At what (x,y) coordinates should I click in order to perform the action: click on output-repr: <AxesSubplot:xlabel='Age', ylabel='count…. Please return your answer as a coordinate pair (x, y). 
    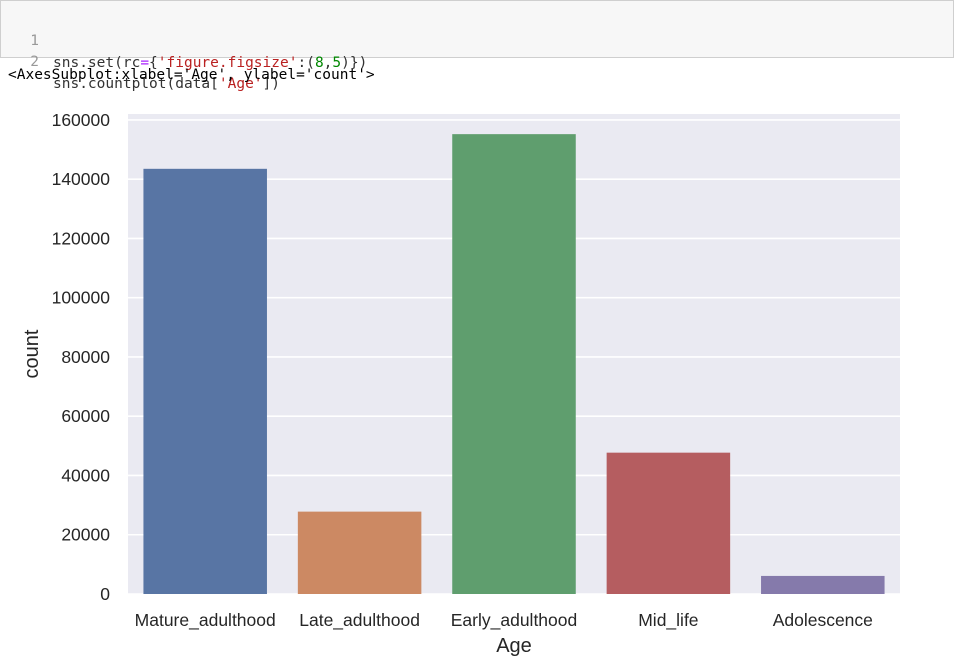
    Looking at the image, I should click on (191, 75).